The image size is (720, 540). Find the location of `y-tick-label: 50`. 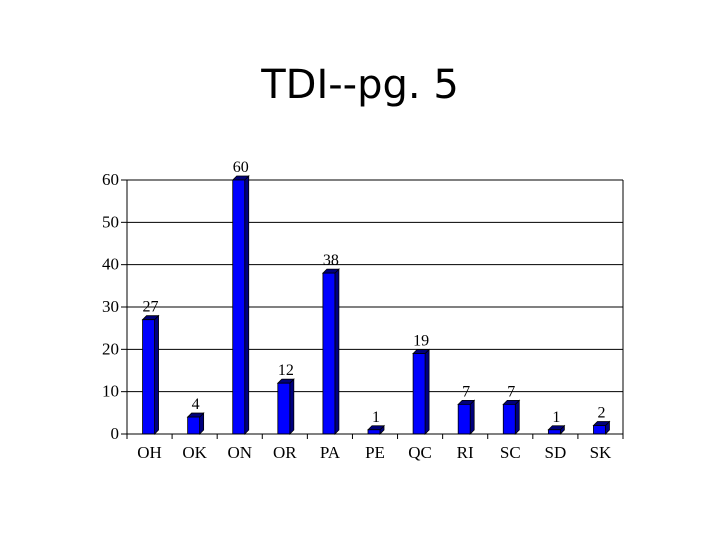

y-tick-label: 50 is located at coordinates (110, 221).